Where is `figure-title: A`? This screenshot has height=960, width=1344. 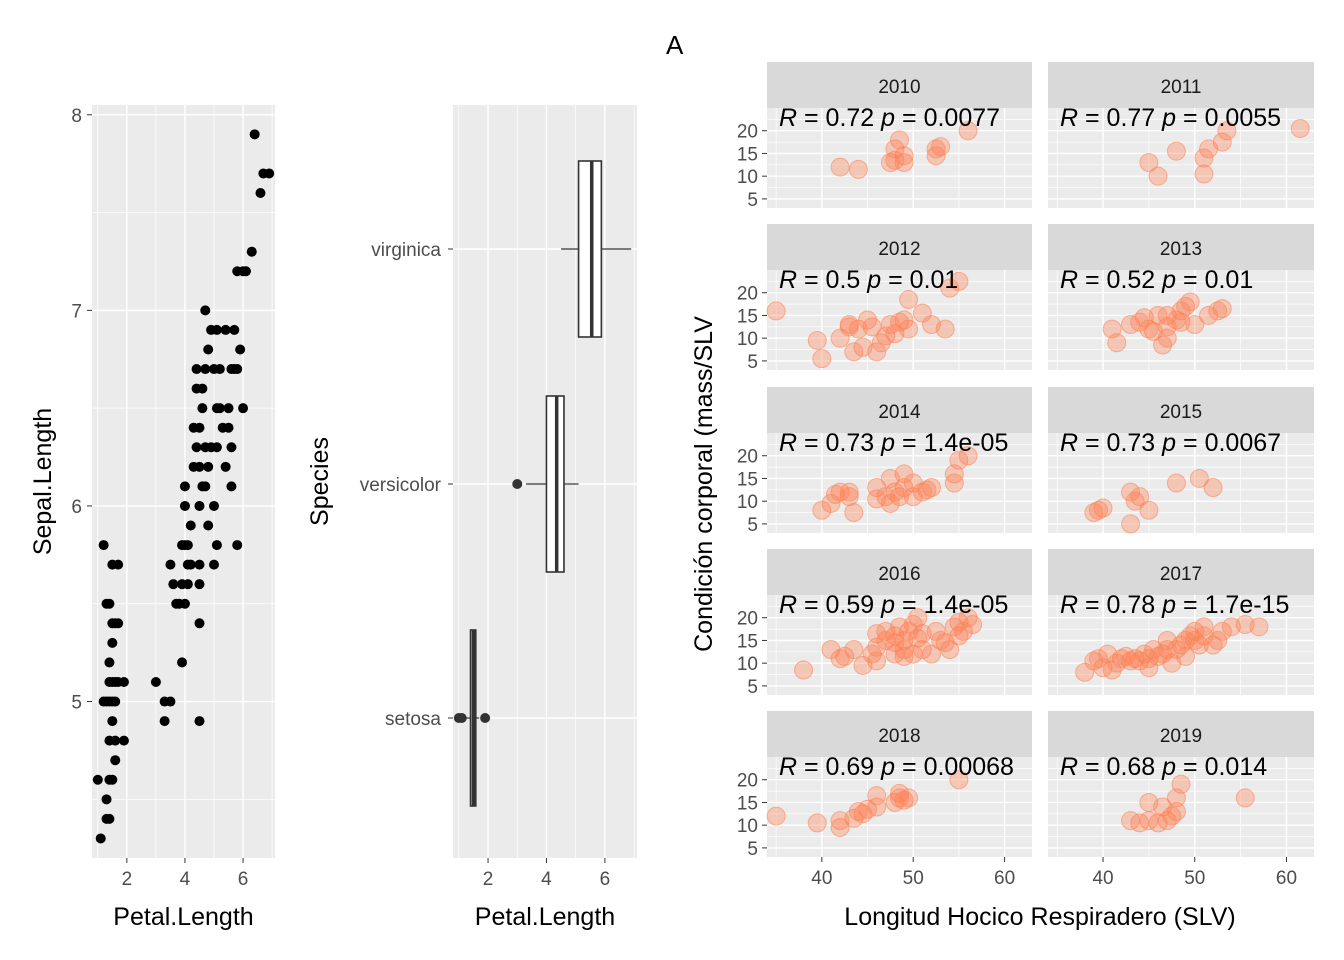 figure-title: A is located at coordinates (675, 45).